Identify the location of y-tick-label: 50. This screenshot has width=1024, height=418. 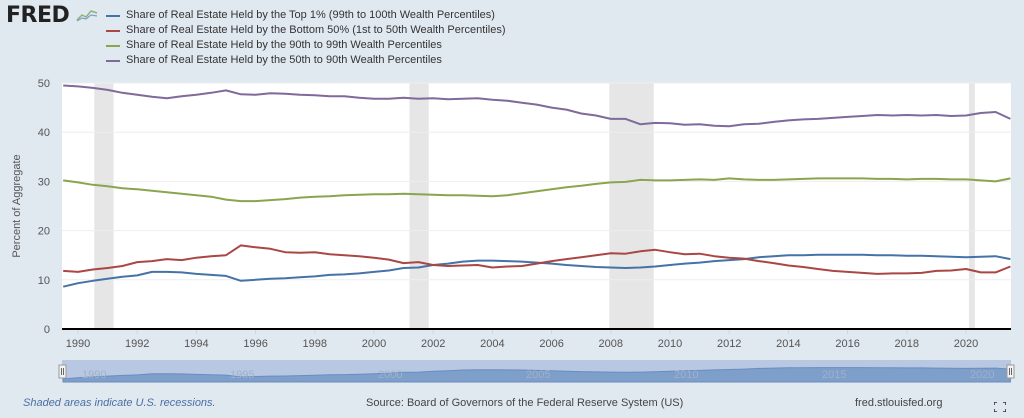
(44, 84).